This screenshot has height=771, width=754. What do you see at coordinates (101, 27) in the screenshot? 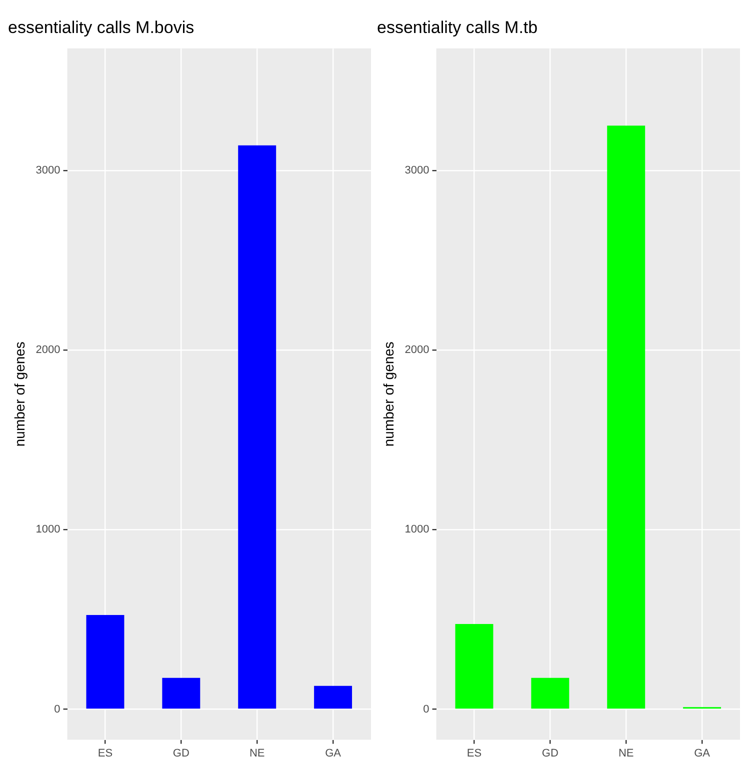
I see `chart-title: essentiality calls M.bovis` at bounding box center [101, 27].